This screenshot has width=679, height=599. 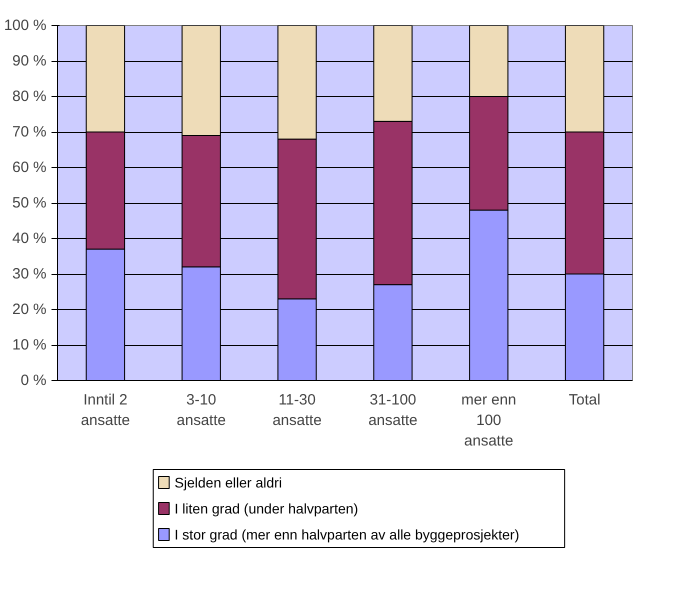 I want to click on x-tick-label: mer enn 100 ansatte, so click(x=488, y=421).